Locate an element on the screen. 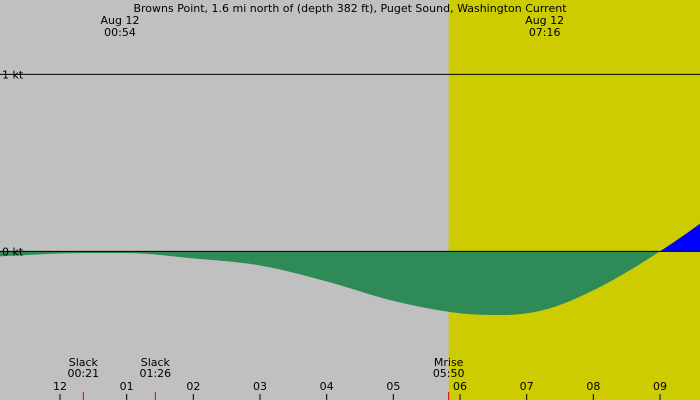  x-tick-label: 03 is located at coordinates (260, 386).